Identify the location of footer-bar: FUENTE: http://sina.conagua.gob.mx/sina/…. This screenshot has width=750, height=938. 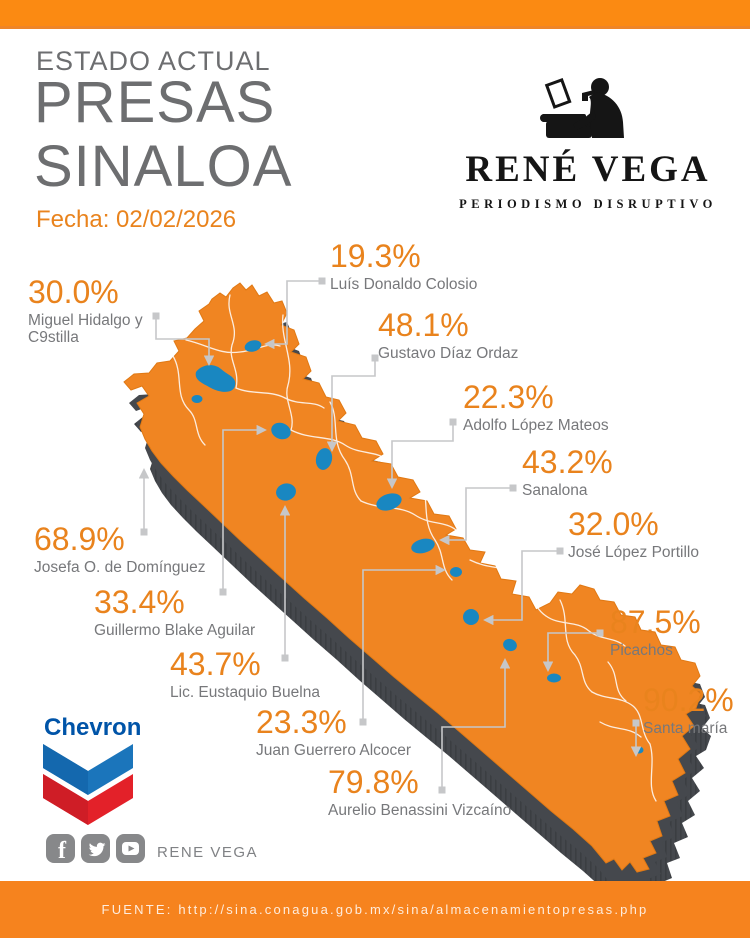
(375, 909).